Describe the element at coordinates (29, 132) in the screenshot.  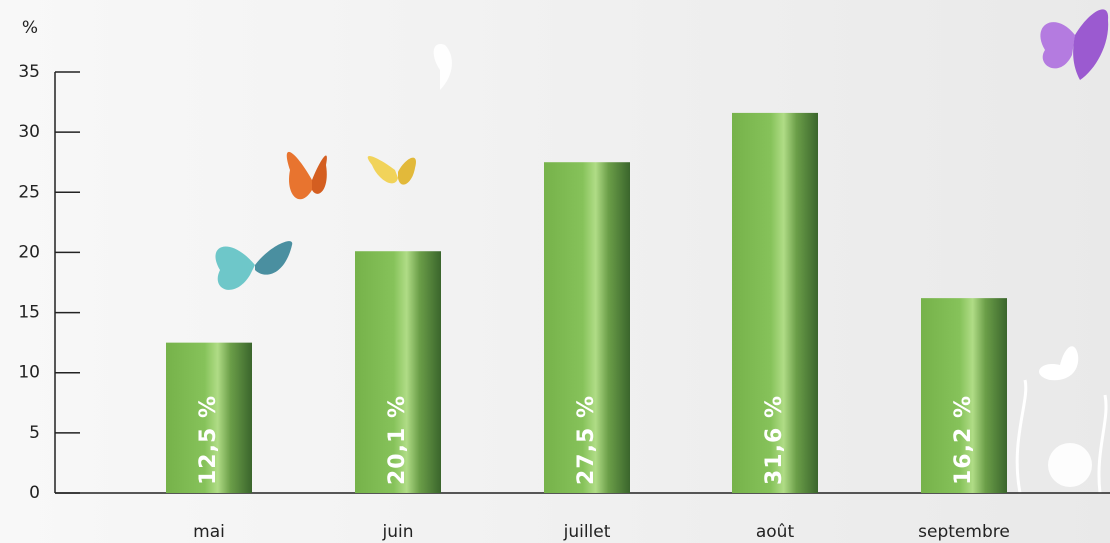
I see `y-tick-label: 30` at that location.